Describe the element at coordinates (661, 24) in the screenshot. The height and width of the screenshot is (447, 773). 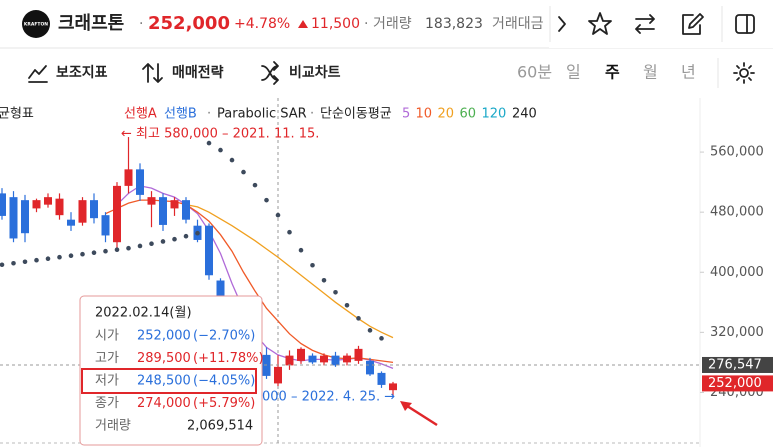
I see `header-actions-bg` at that location.